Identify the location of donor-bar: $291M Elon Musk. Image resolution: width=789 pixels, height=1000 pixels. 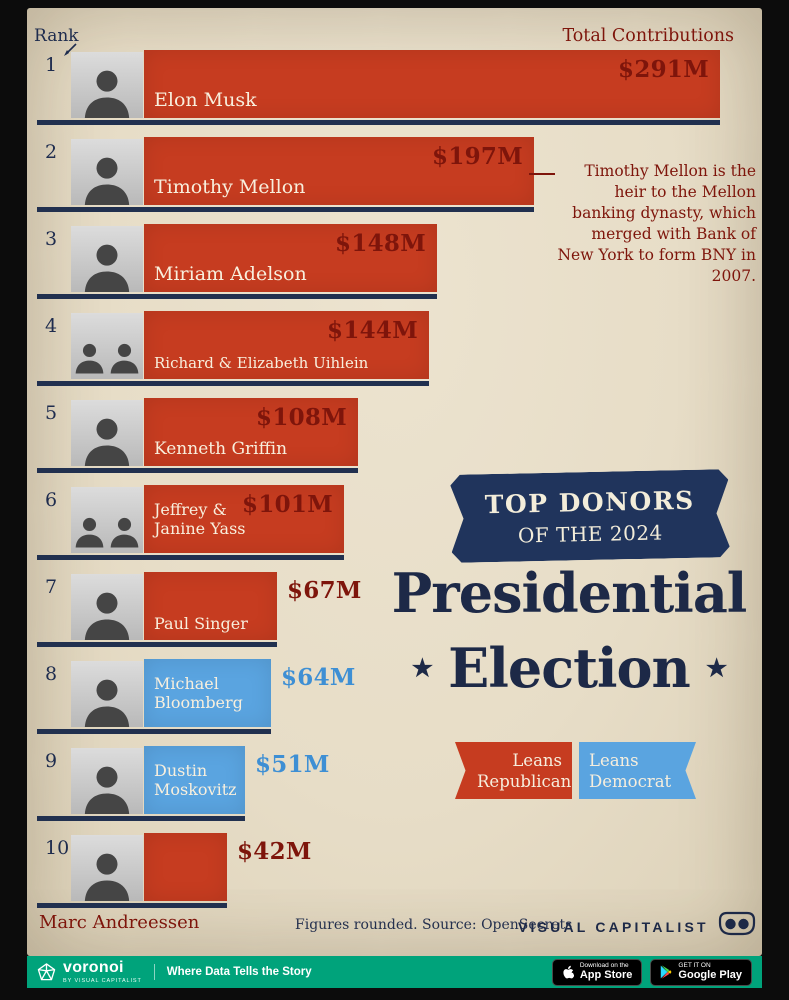
(432, 84).